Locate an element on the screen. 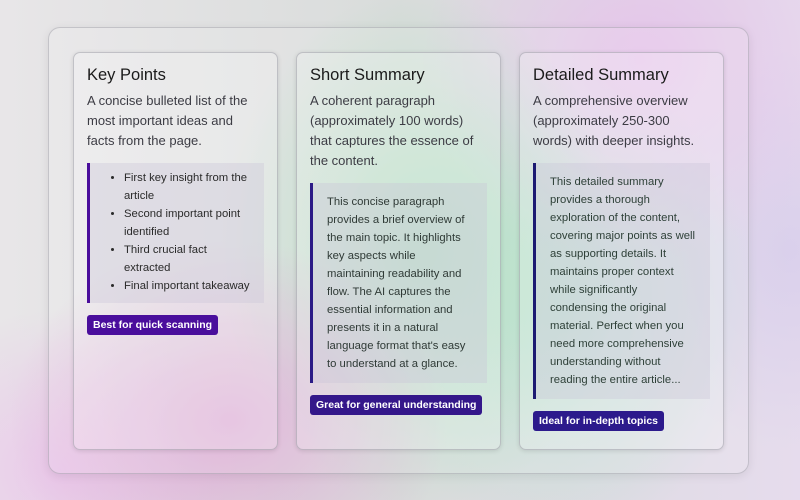  card-title: Key Points is located at coordinates (126, 75).